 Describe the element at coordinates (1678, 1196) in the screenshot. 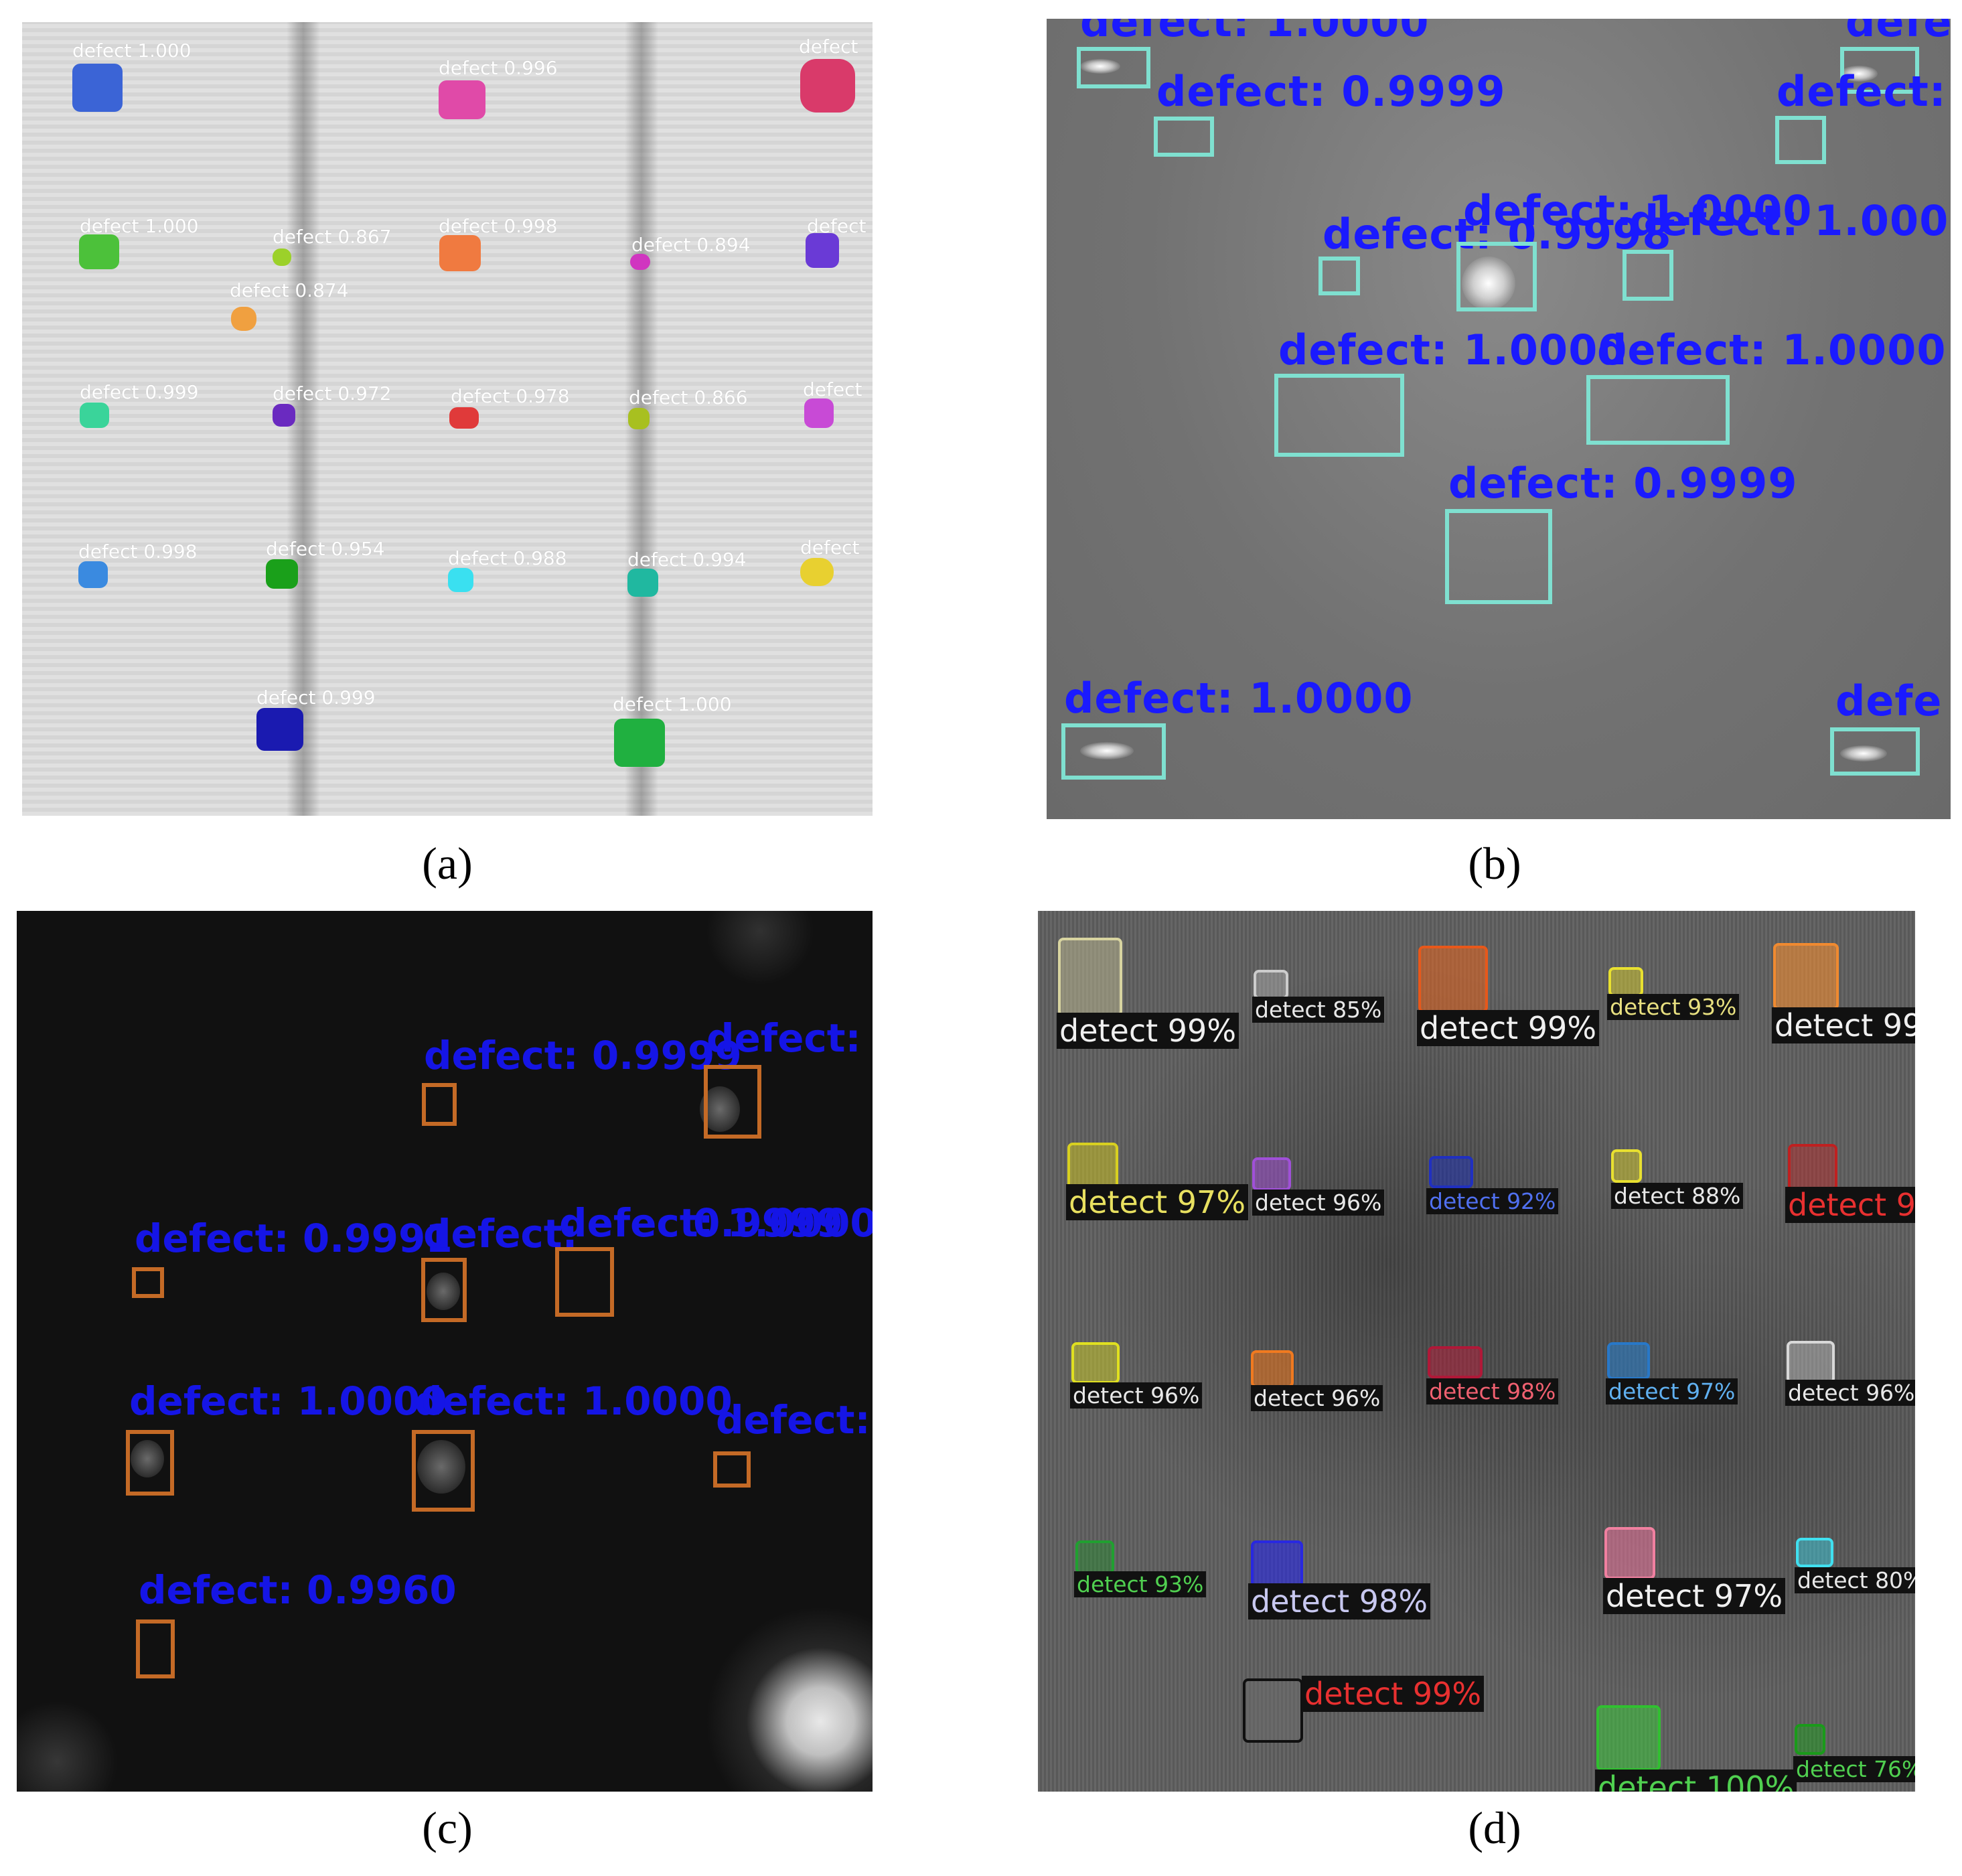

I see `detection-label: detect 88%` at that location.